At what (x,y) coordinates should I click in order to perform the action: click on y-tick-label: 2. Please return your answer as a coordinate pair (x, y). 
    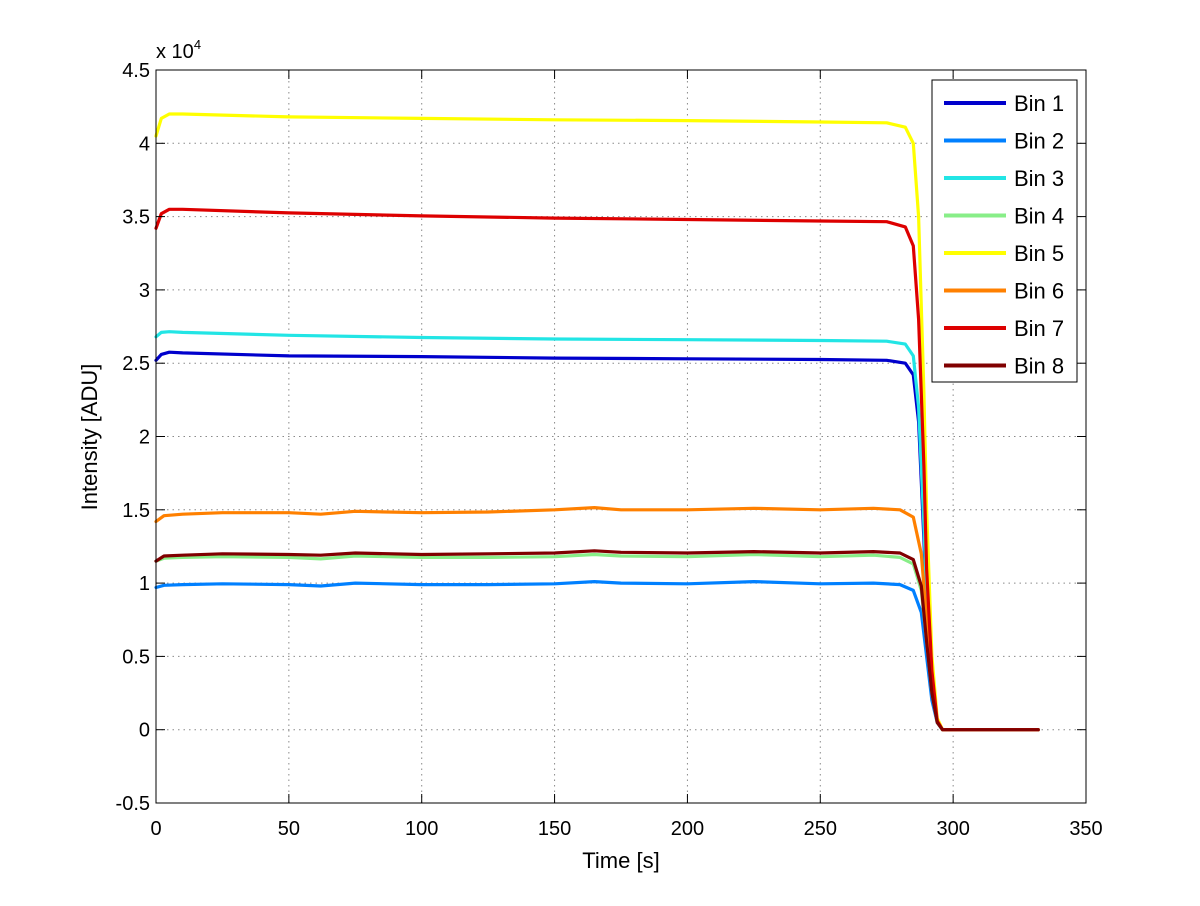
    Looking at the image, I should click on (144, 438).